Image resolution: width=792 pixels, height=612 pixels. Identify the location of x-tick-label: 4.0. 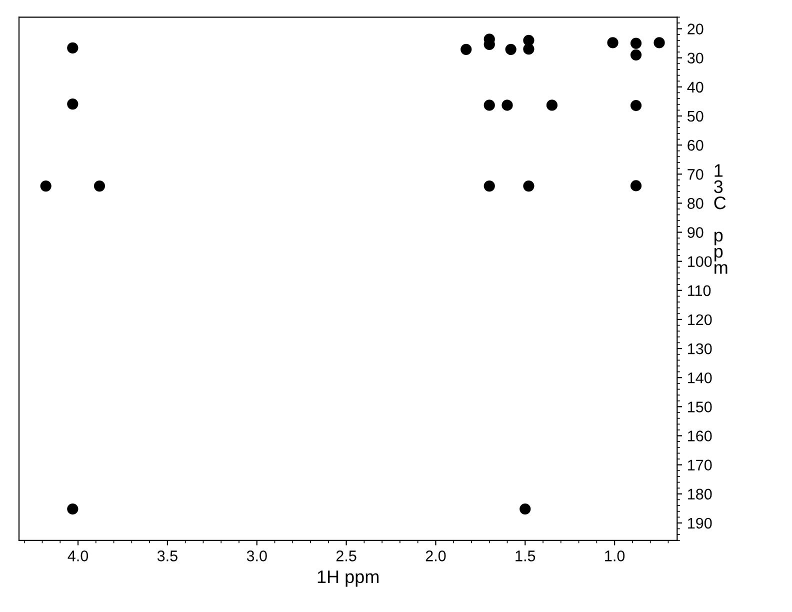
(78, 556).